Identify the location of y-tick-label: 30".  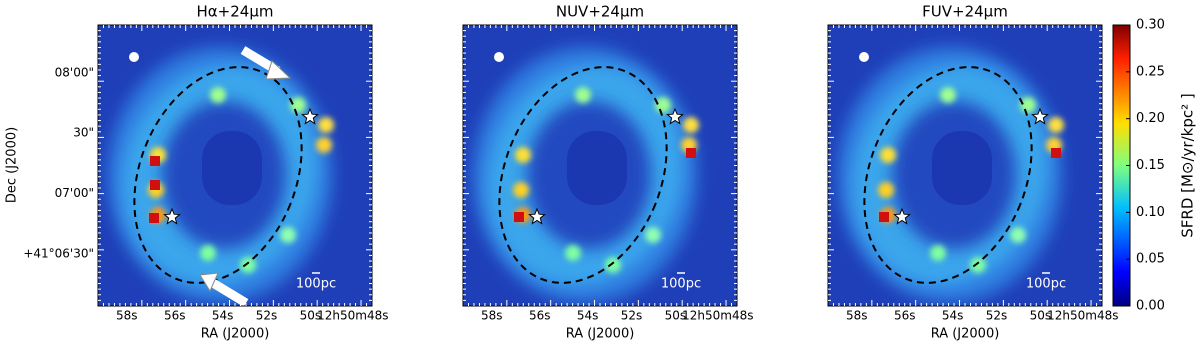
(83, 133).